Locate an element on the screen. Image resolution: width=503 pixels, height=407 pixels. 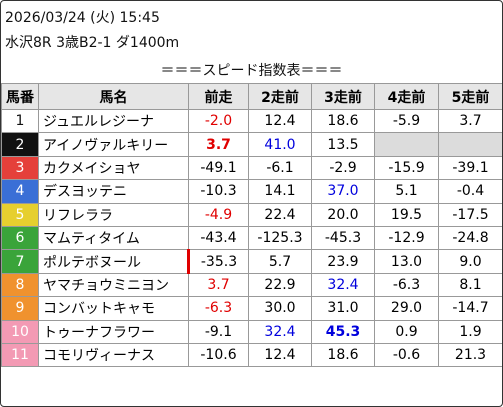
horse-number: 2 is located at coordinates (20, 144).